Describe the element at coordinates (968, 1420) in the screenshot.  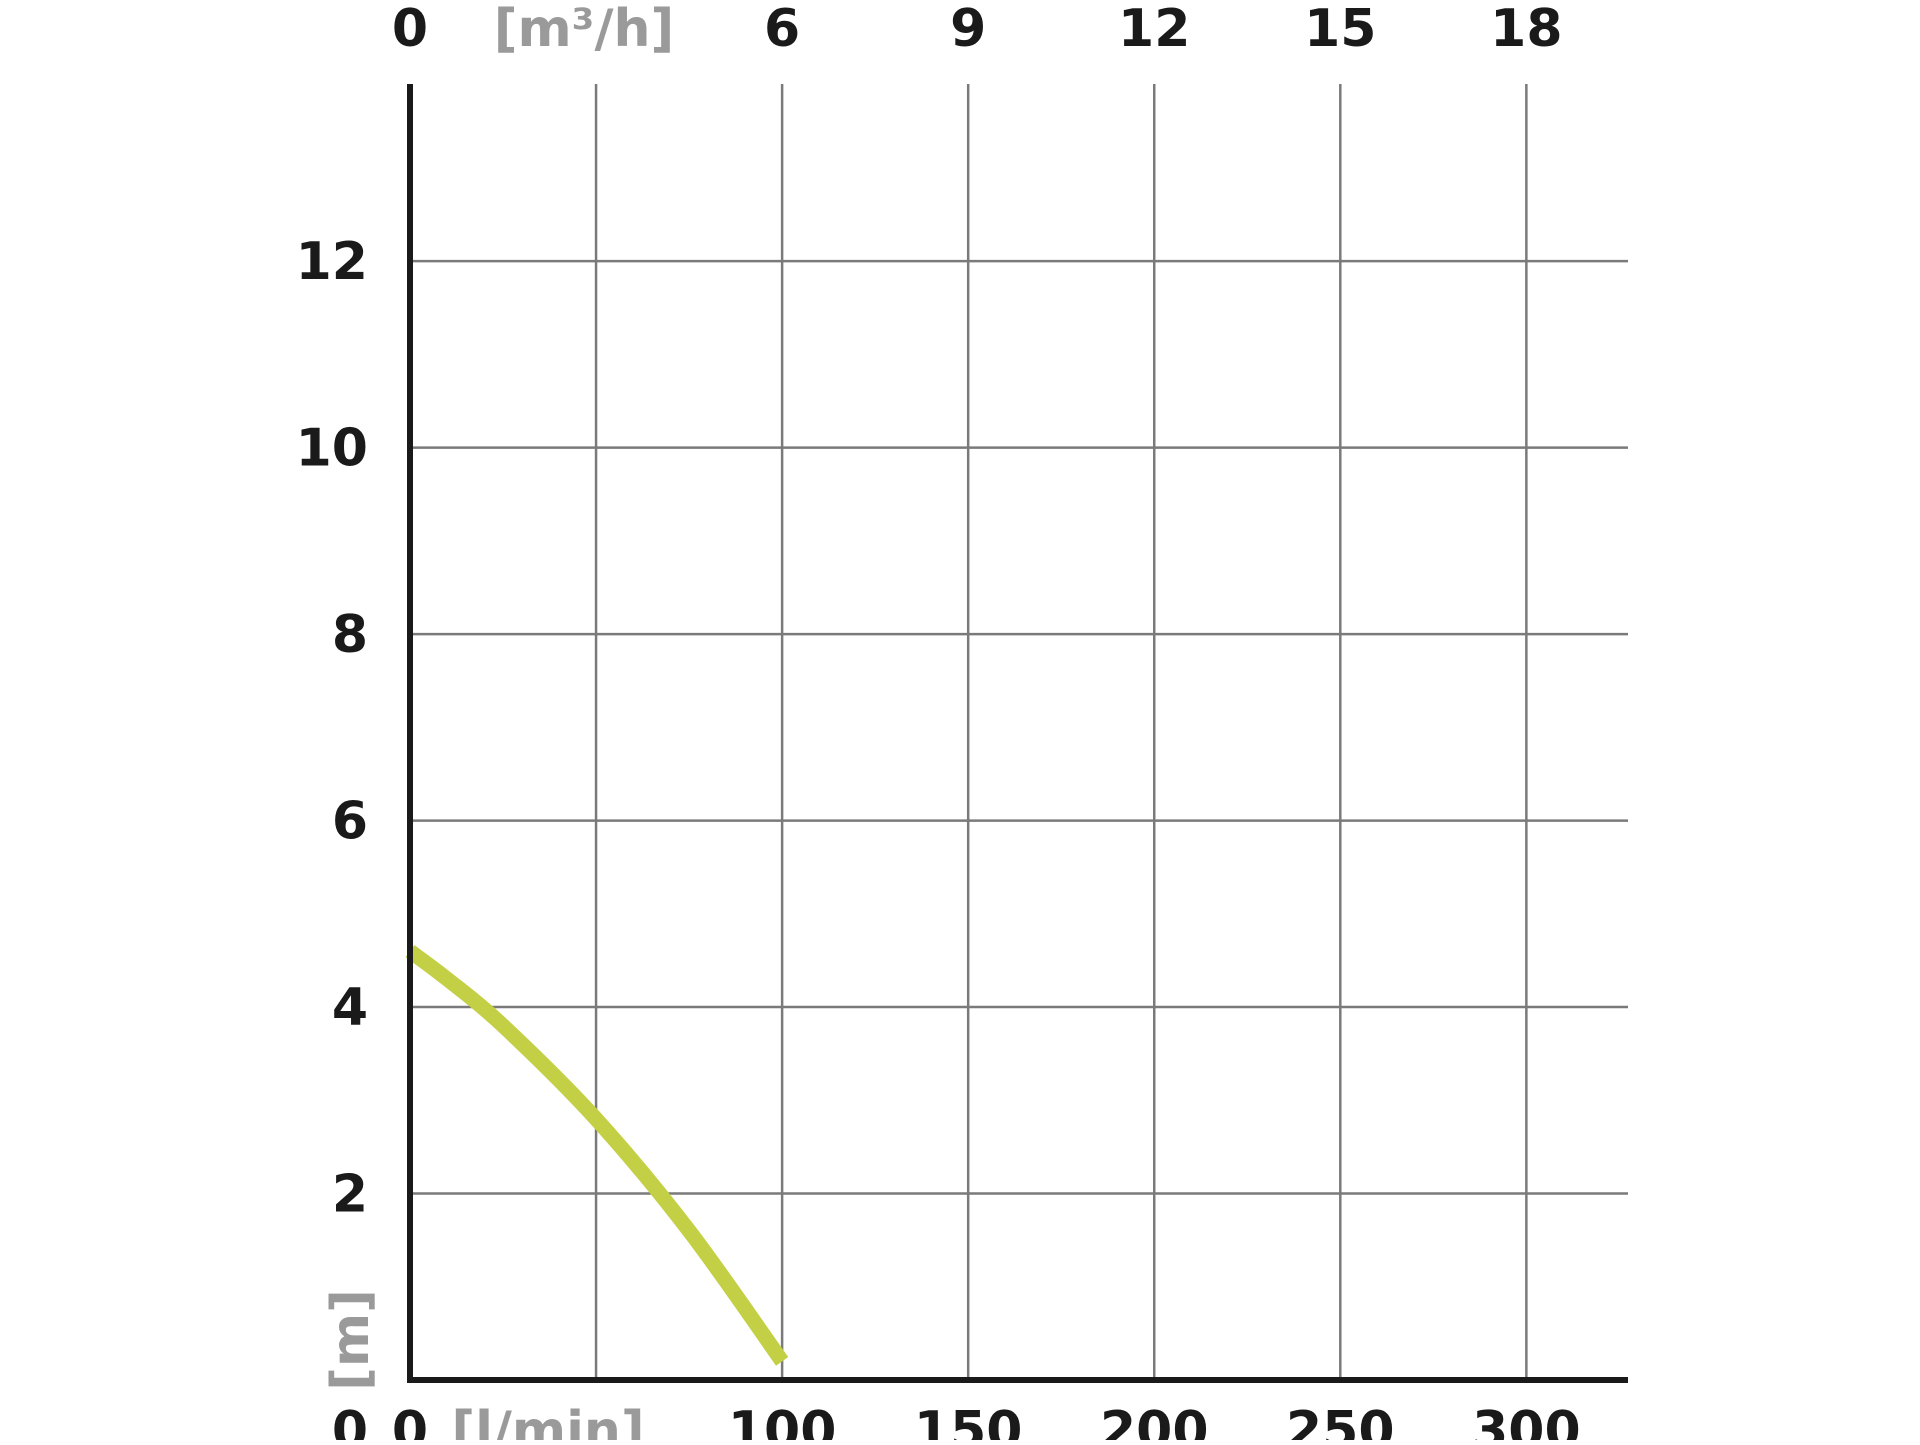
I see `x-tick-label: 150` at that location.